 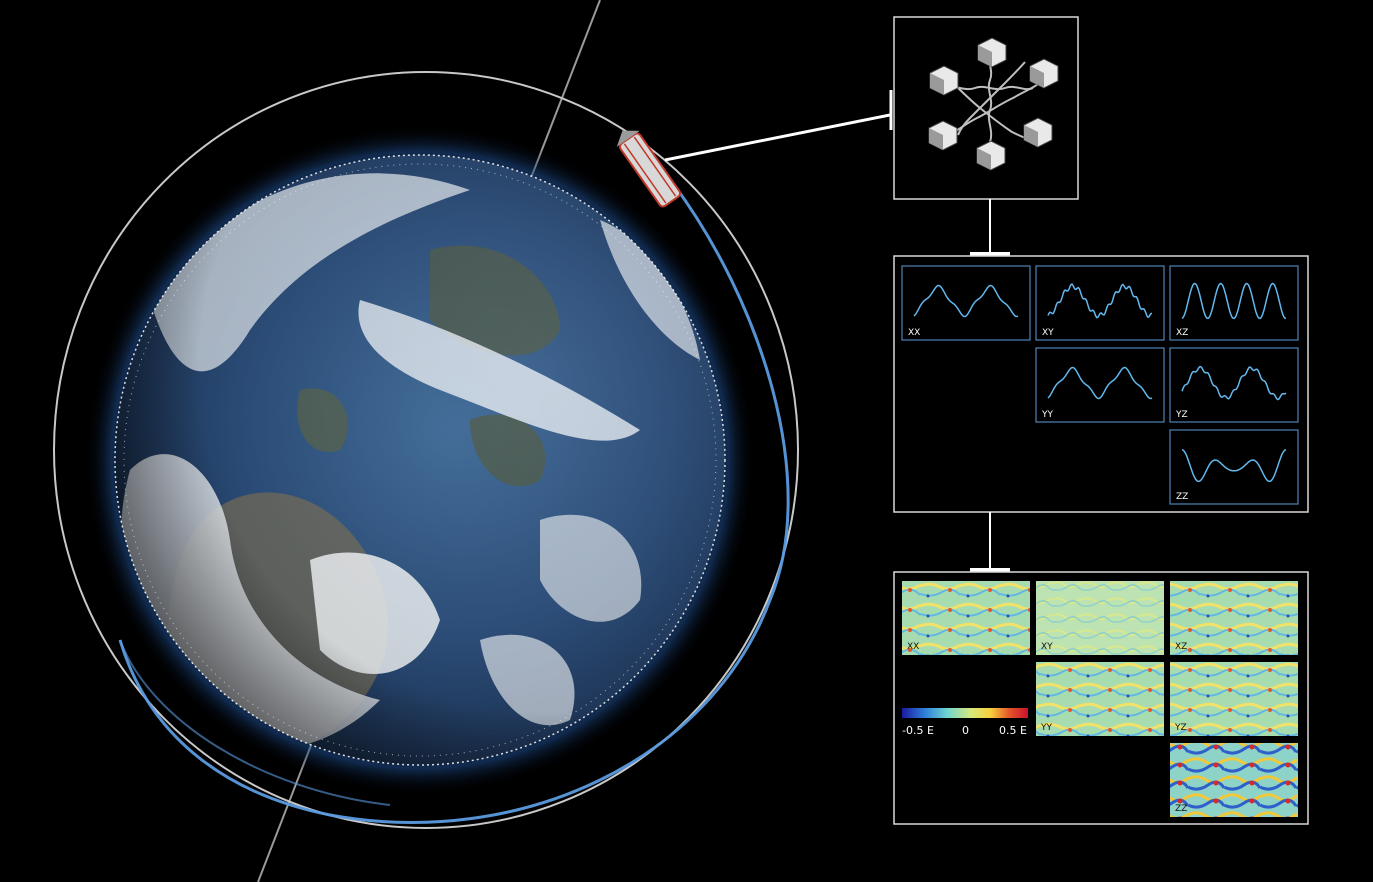 What do you see at coordinates (1013, 730) in the screenshot?
I see `colorbar-label-max: 0.5 E` at bounding box center [1013, 730].